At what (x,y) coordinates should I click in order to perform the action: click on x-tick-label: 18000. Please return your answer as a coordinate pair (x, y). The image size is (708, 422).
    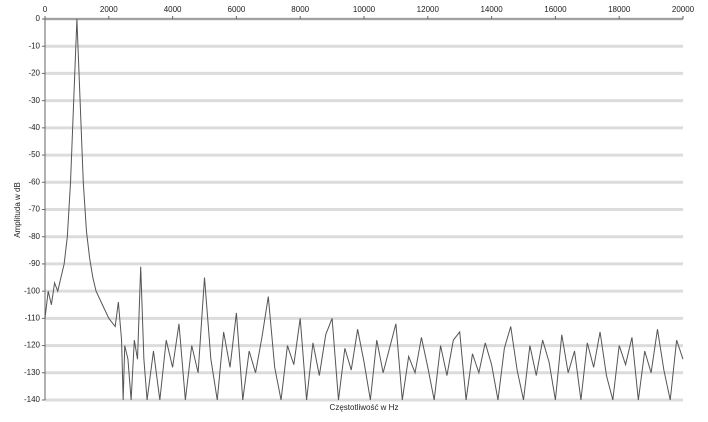
    Looking at the image, I should click on (619, 9).